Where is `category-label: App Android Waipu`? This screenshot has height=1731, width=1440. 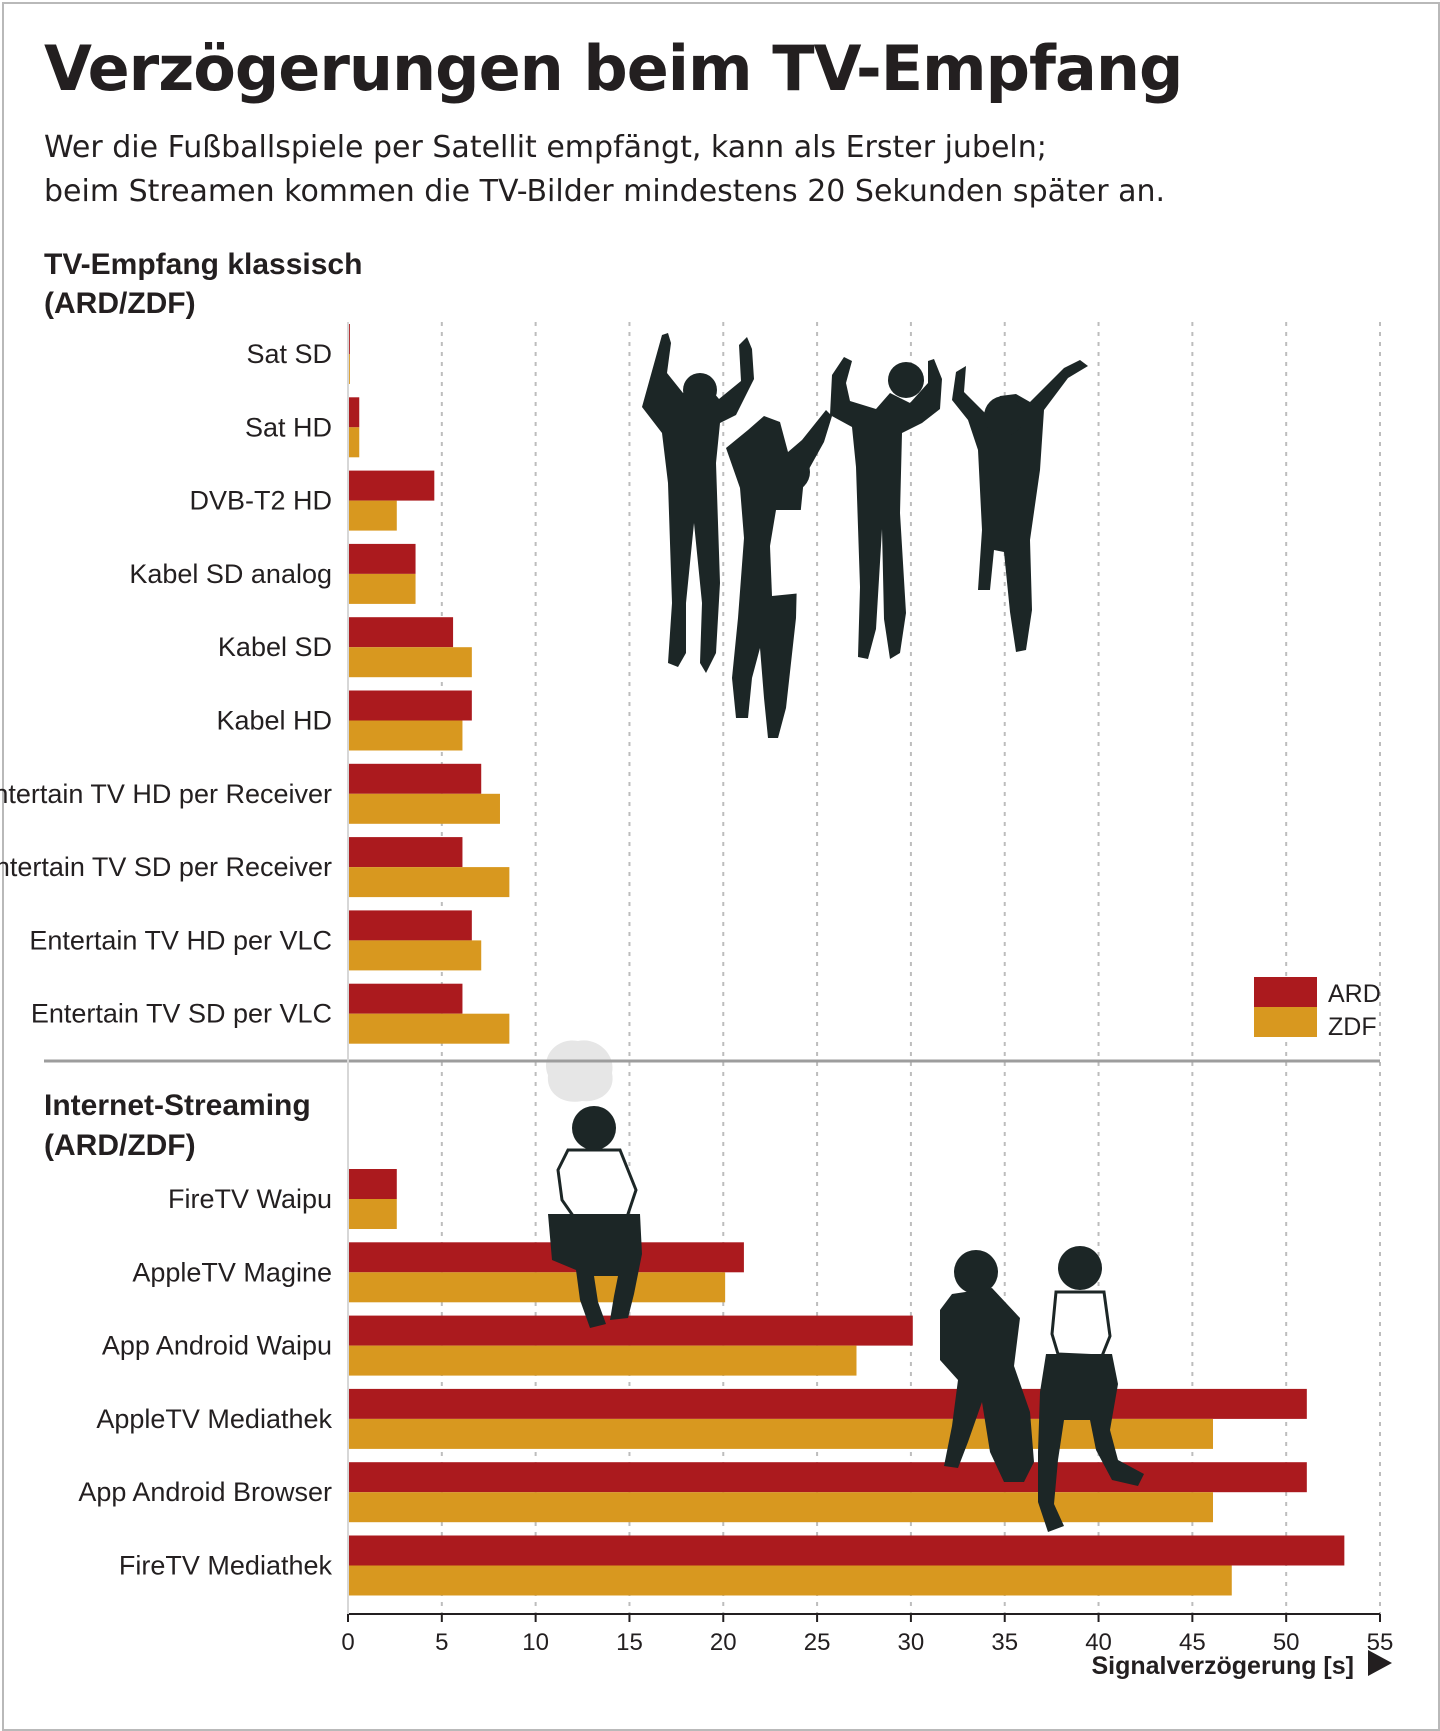
category-label: App Android Waipu is located at coordinates (217, 1346).